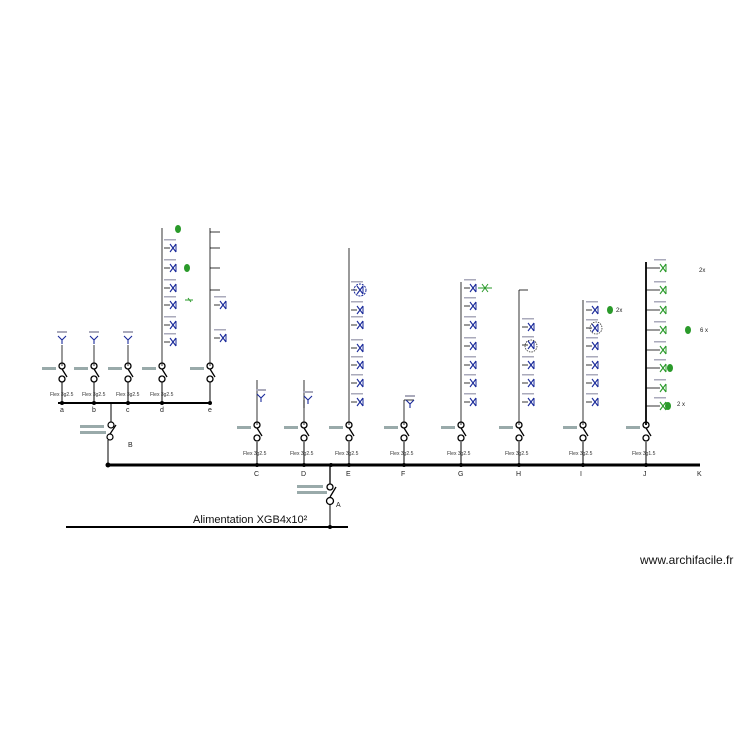 The height and width of the screenshot is (750, 750). What do you see at coordinates (319, 487) in the screenshot?
I see `main-breaker: A` at bounding box center [319, 487].